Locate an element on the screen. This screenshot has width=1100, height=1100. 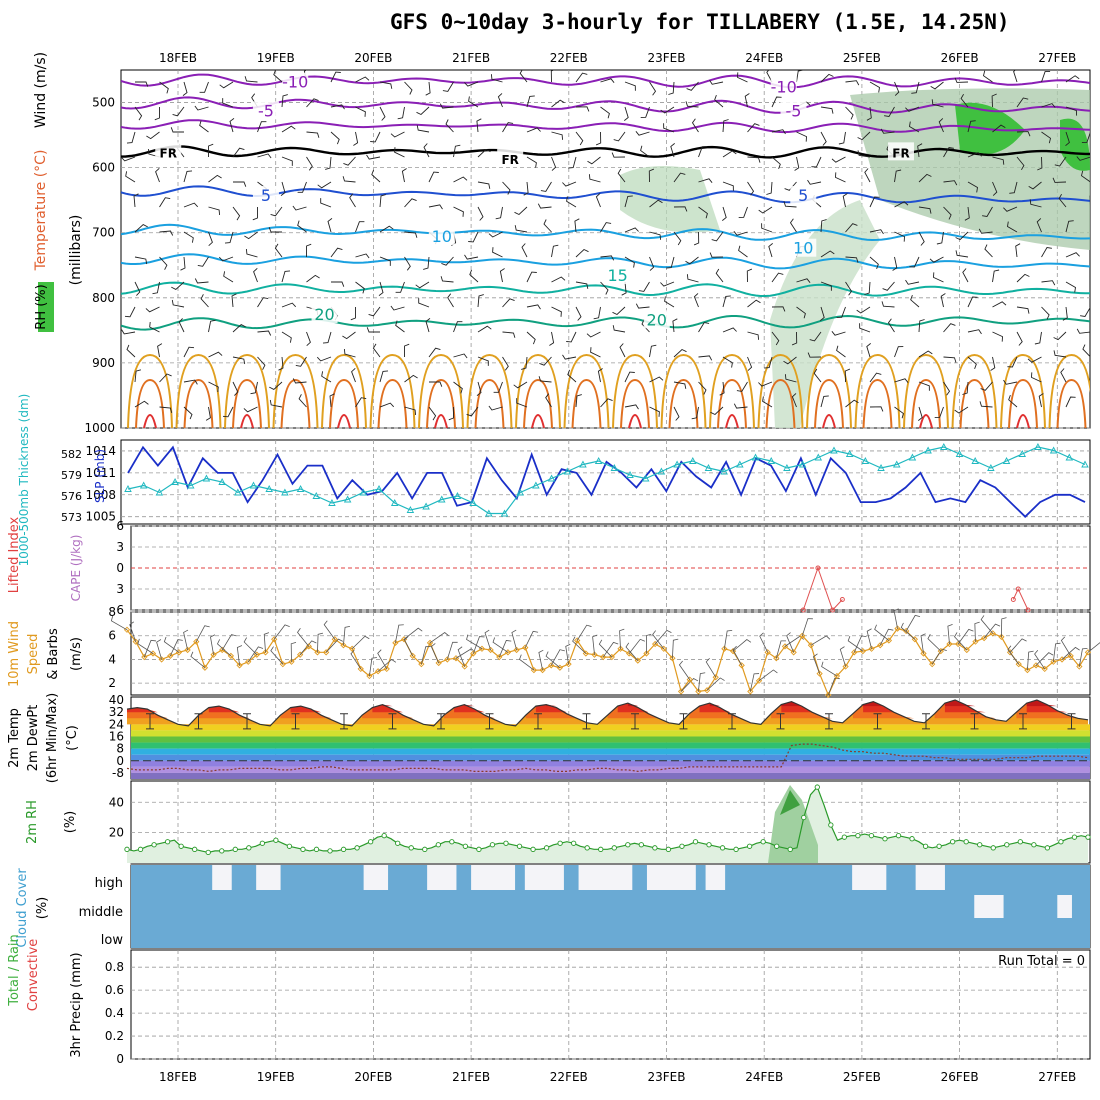
temp2m-axis-label: 2m Temp is located at coordinates (14, 738).